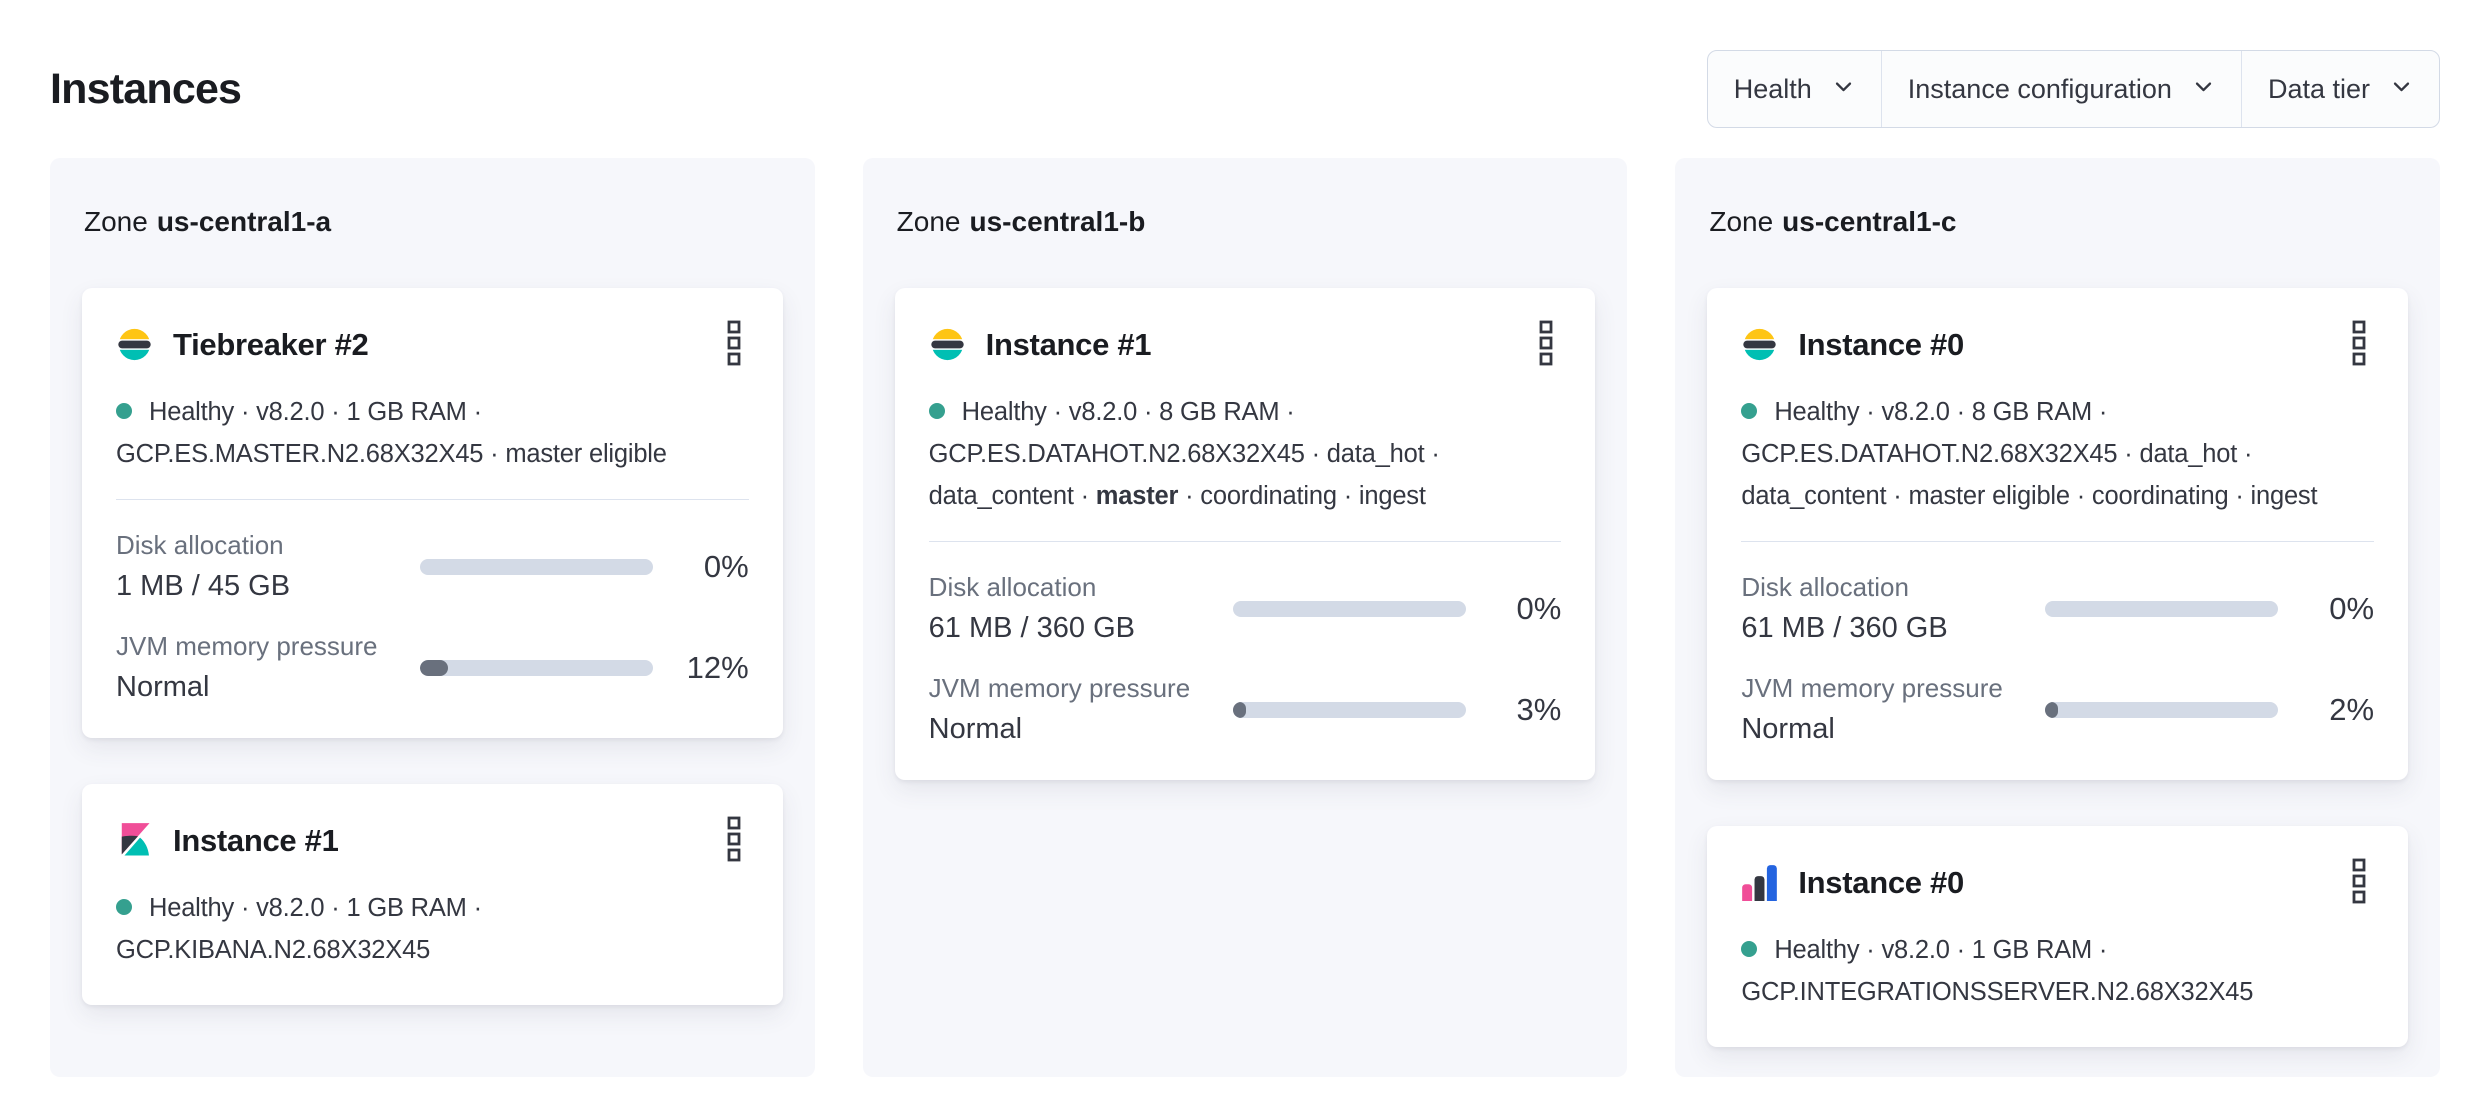 The width and height of the screenshot is (2490, 1102). Describe the element at coordinates (1794, 89) in the screenshot. I see `filter-health-button: Health` at that location.